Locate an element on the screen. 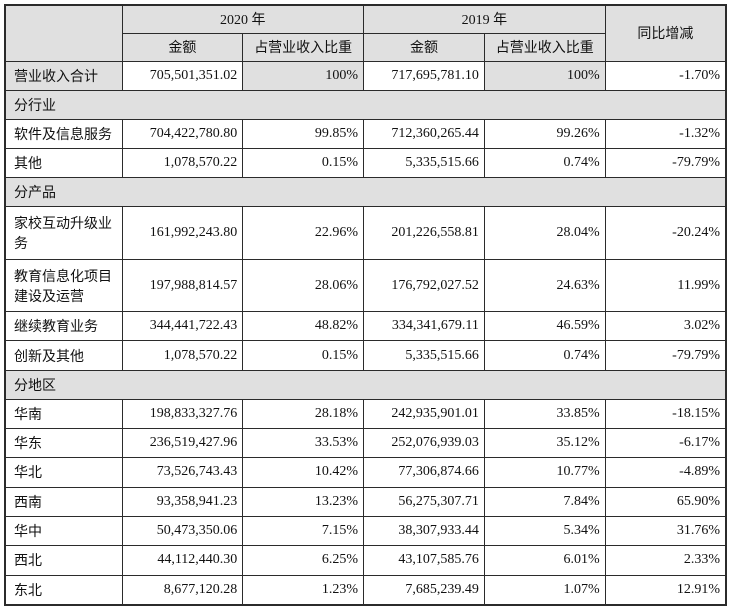 This screenshot has width=730, height=610. header-amount-2020: 金额 is located at coordinates (182, 47).